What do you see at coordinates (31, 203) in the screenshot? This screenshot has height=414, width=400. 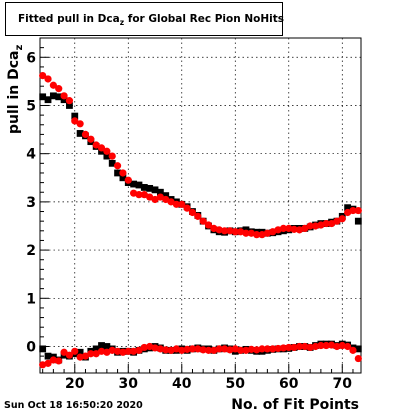 I see `y-tick-label: 3` at bounding box center [31, 203].